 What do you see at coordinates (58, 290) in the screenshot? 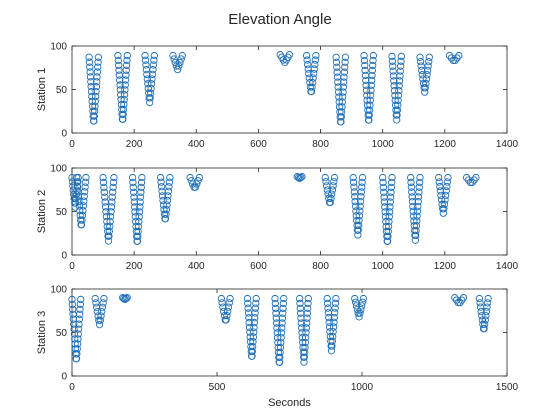
I see `y-tick-label: 100` at bounding box center [58, 290].